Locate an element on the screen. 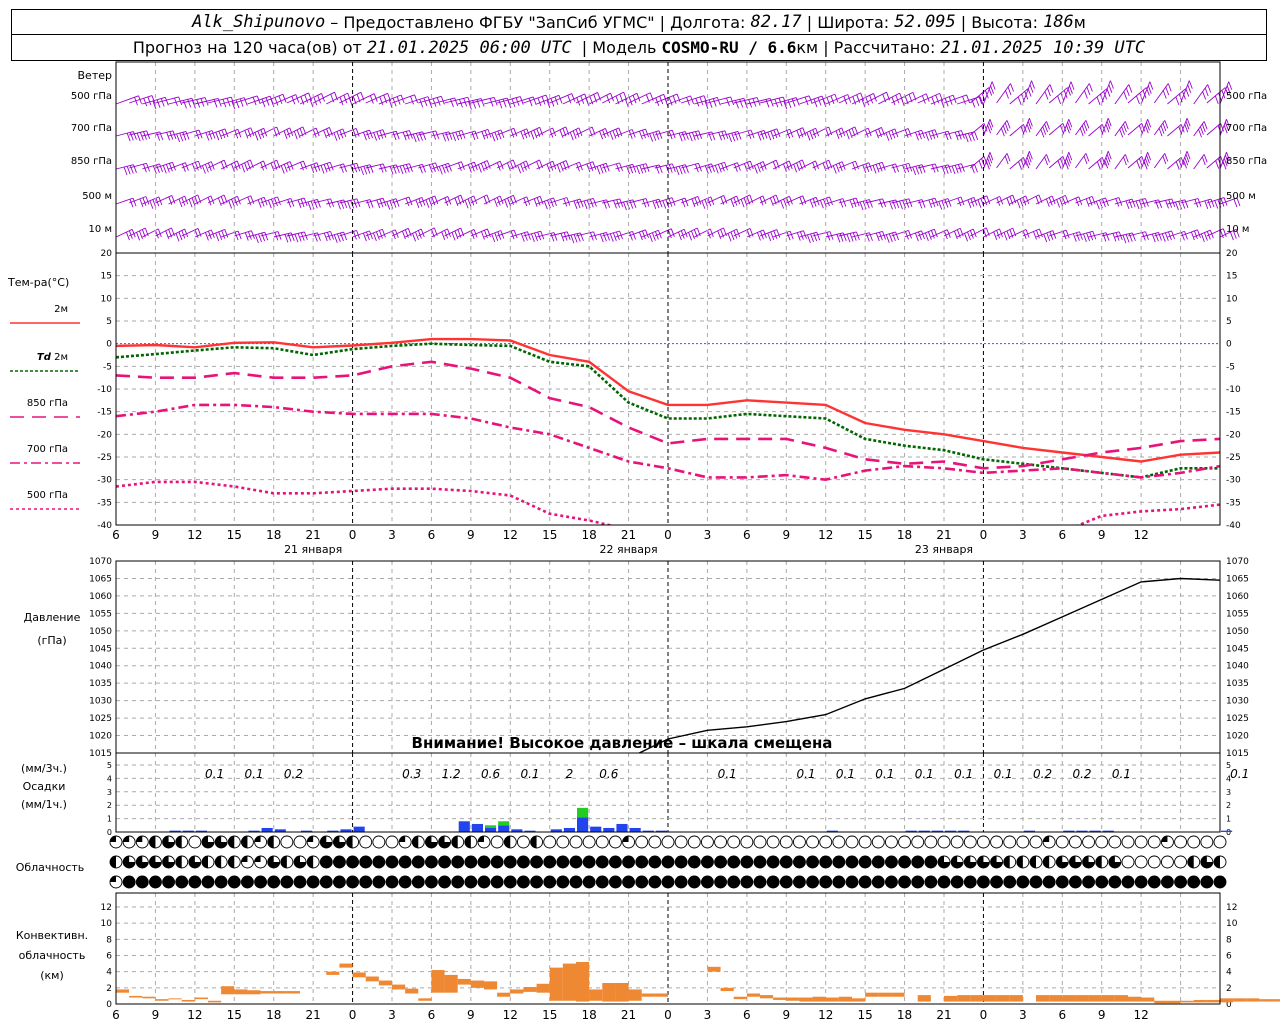 The image size is (1280, 1024). temp-legend-label: Td 2м is located at coordinates (52, 357).